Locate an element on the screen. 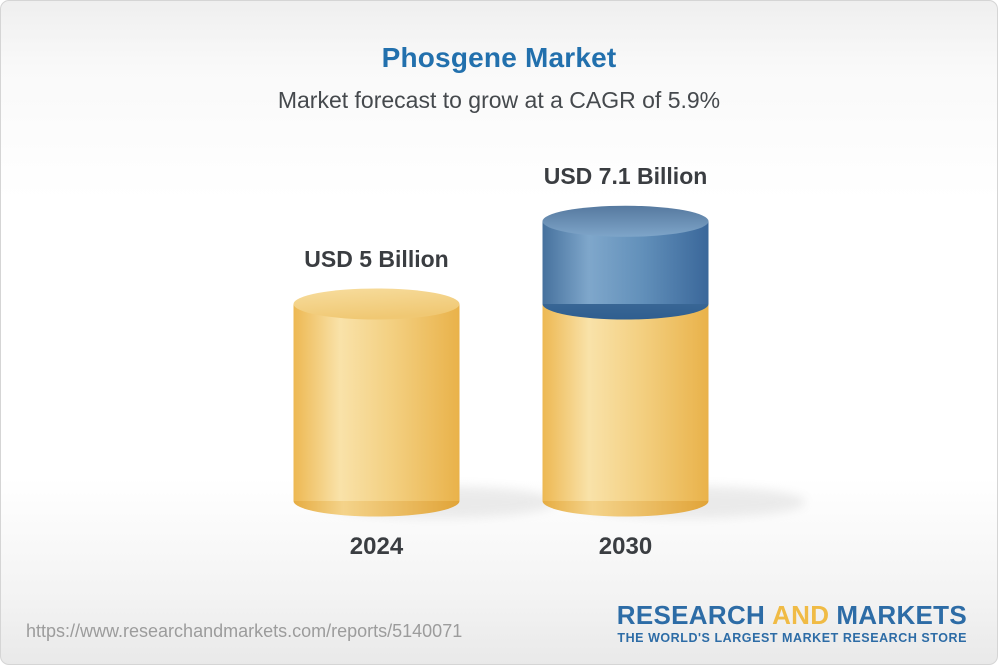 The height and width of the screenshot is (667, 1000). value-label-2030: USD 7.1 Billion is located at coordinates (625, 175).